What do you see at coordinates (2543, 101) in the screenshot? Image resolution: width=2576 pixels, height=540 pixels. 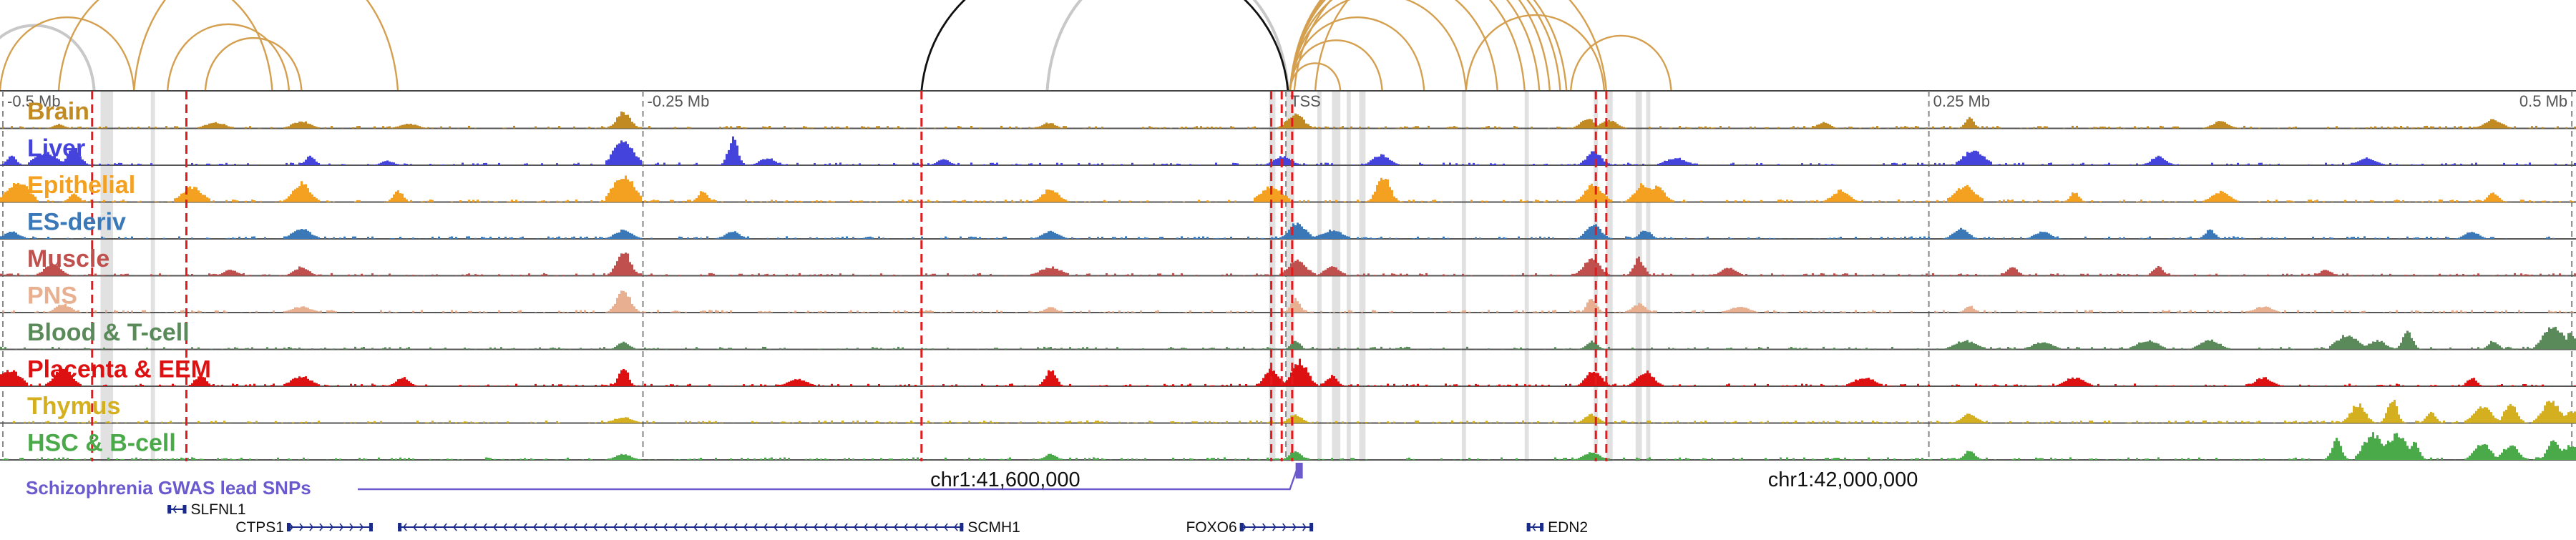 I see `axis-tick-label-4: 0.5 Mb` at bounding box center [2543, 101].